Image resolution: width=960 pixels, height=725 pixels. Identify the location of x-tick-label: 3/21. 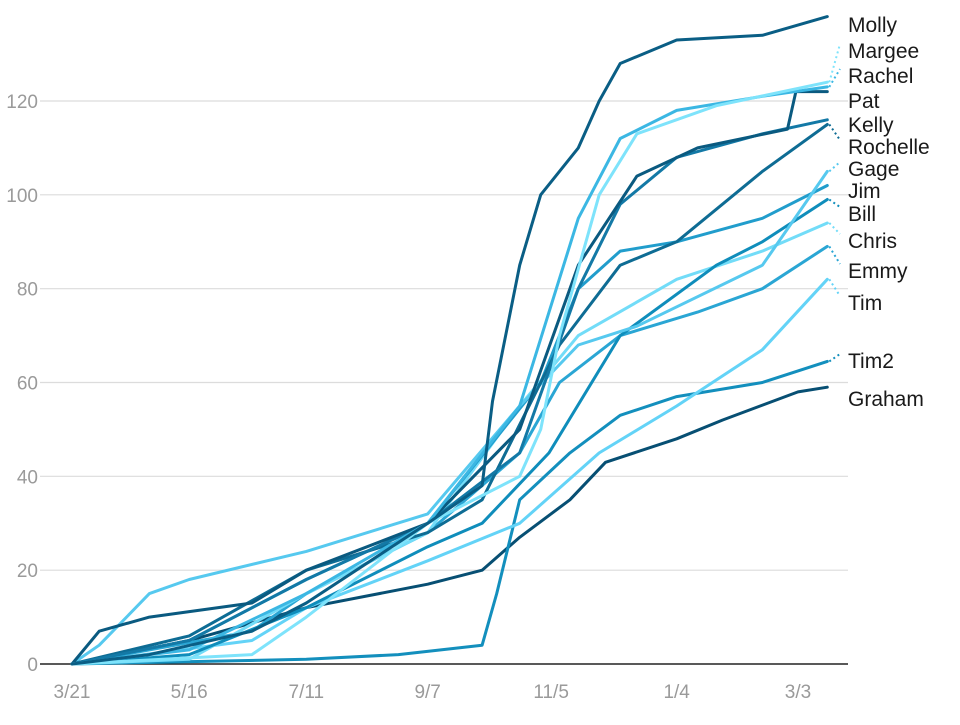
(72, 692).